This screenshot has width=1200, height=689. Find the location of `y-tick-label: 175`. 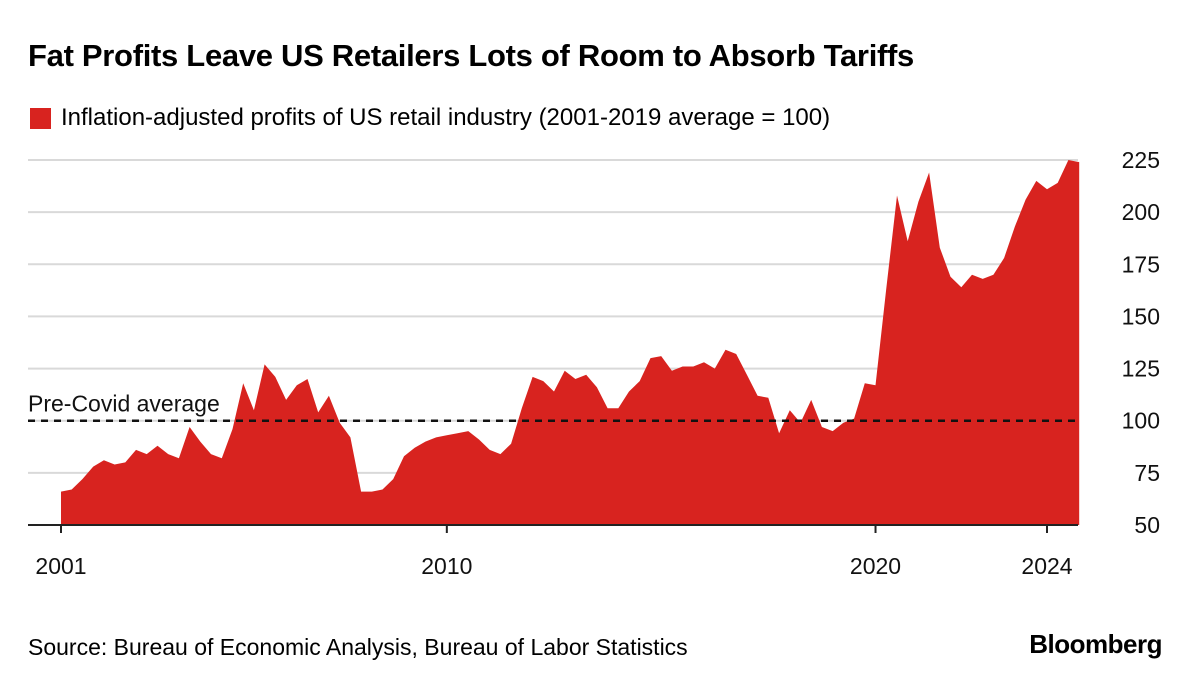

y-tick-label: 175 is located at coordinates (1141, 264).